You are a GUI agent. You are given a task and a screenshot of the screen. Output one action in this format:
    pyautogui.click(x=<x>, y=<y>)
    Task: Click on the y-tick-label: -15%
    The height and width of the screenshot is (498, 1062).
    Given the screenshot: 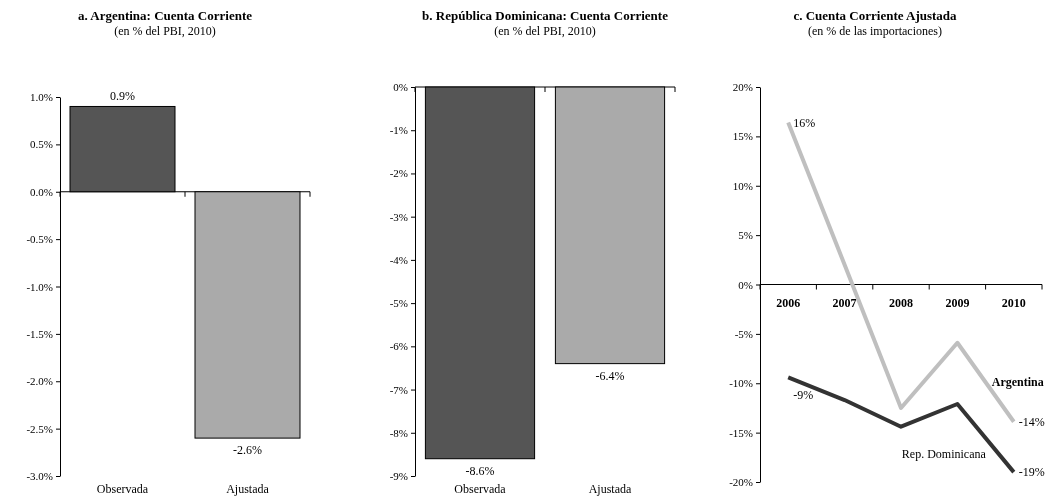 What is the action you would take?
    pyautogui.click(x=741, y=432)
    